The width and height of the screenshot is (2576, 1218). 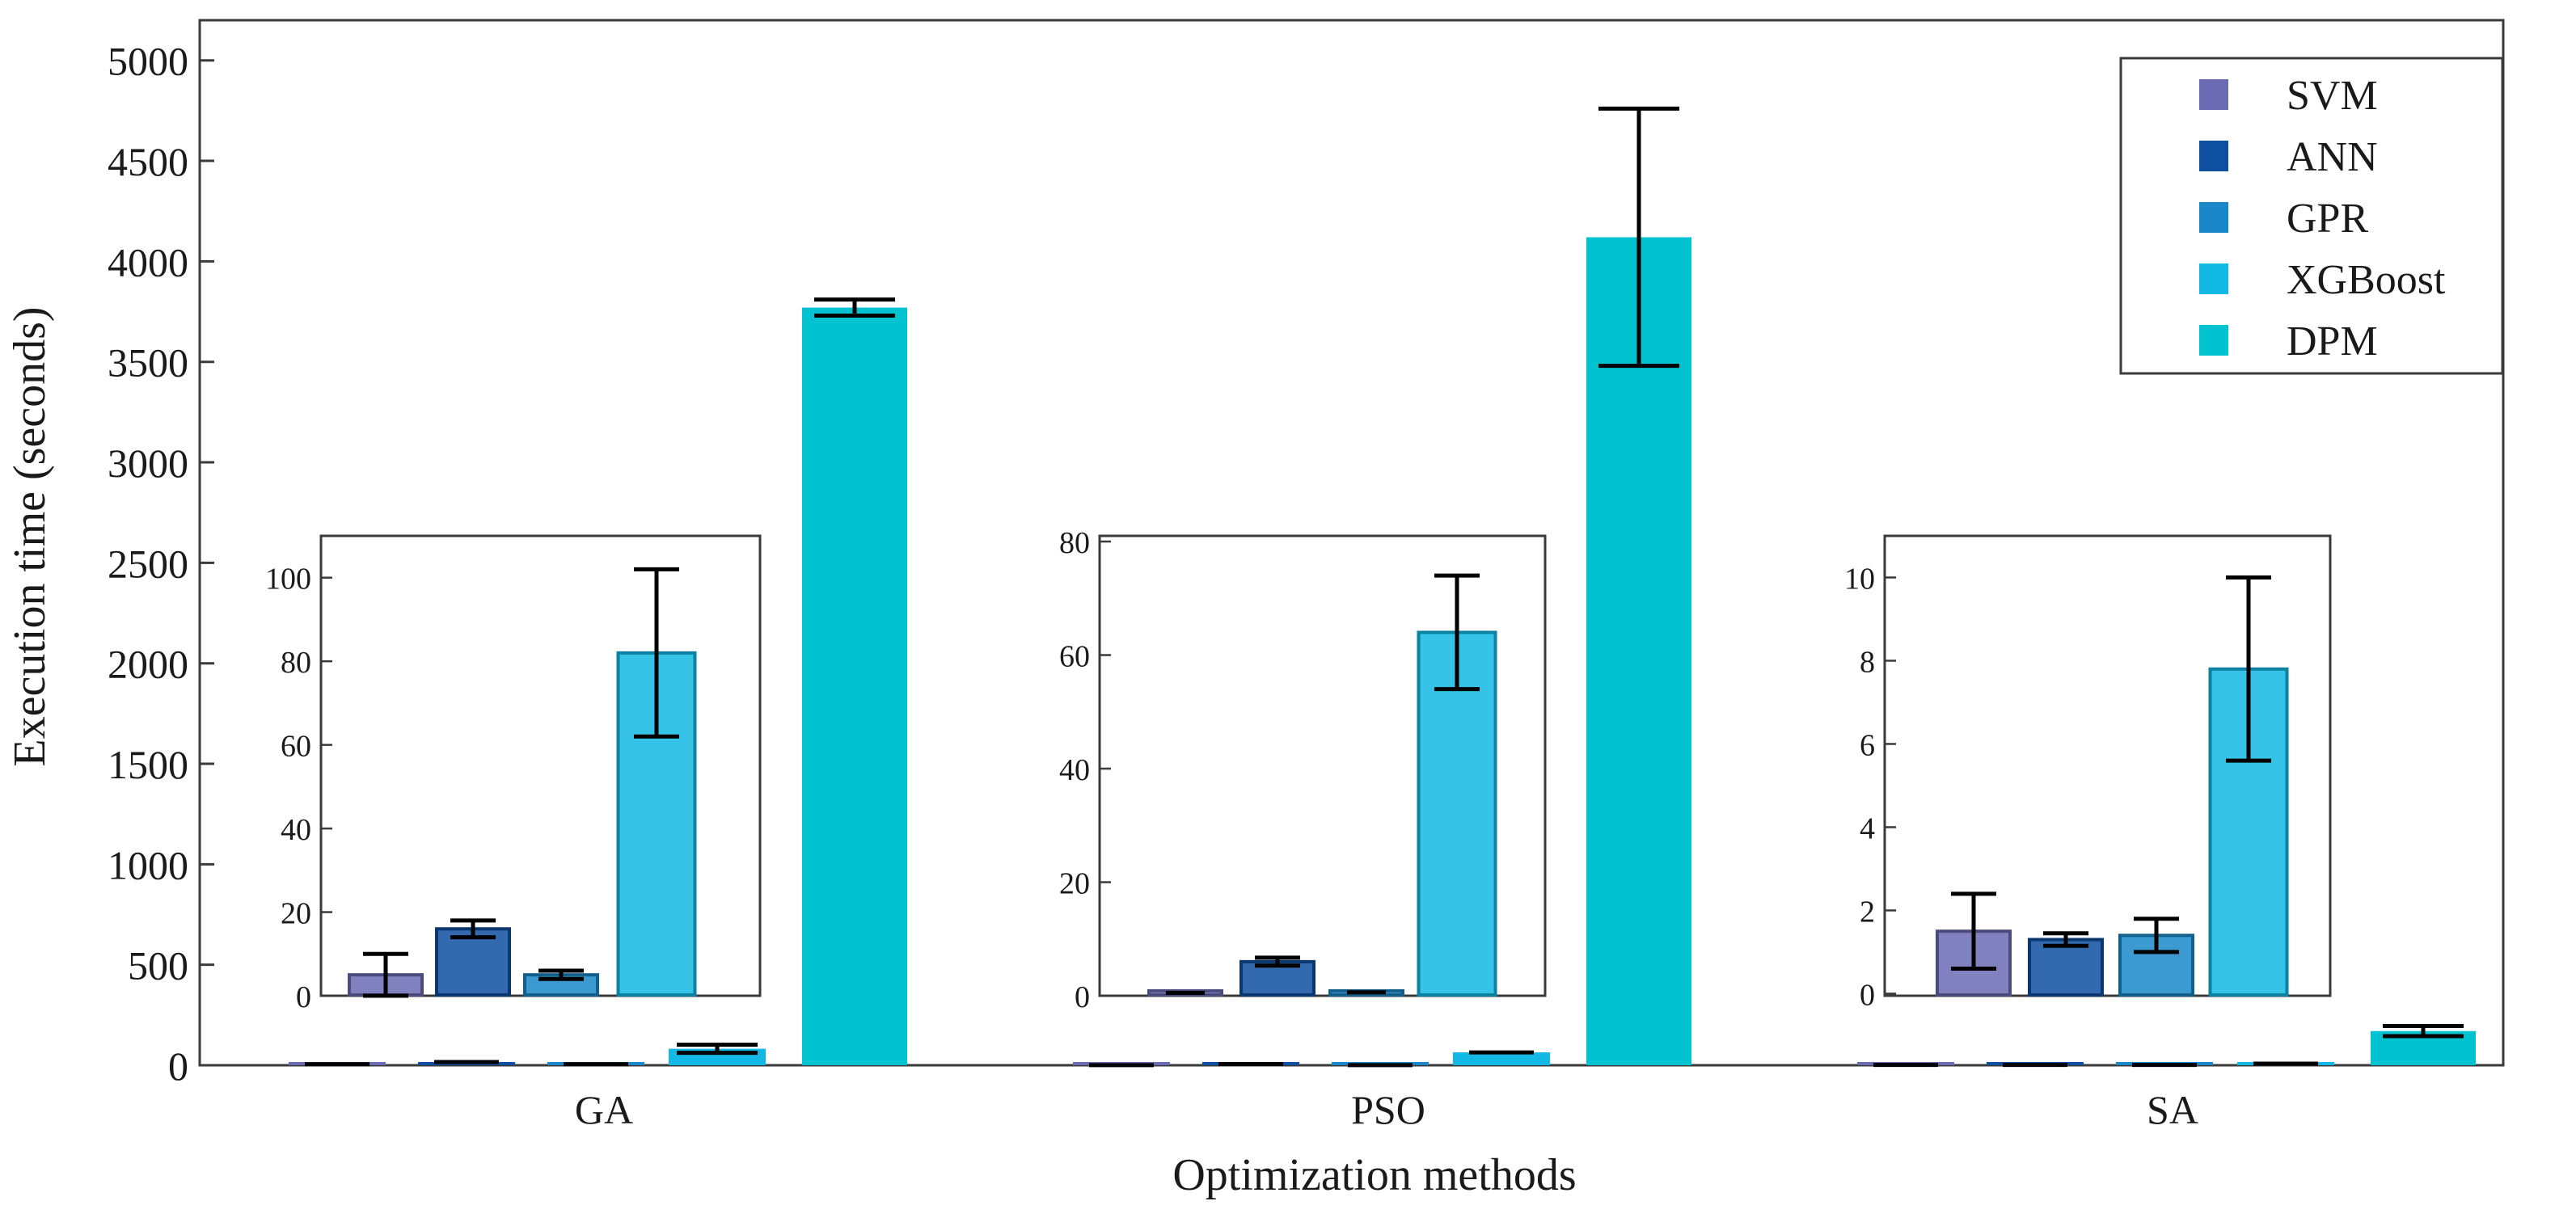 I want to click on legend-box, so click(x=2311, y=216).